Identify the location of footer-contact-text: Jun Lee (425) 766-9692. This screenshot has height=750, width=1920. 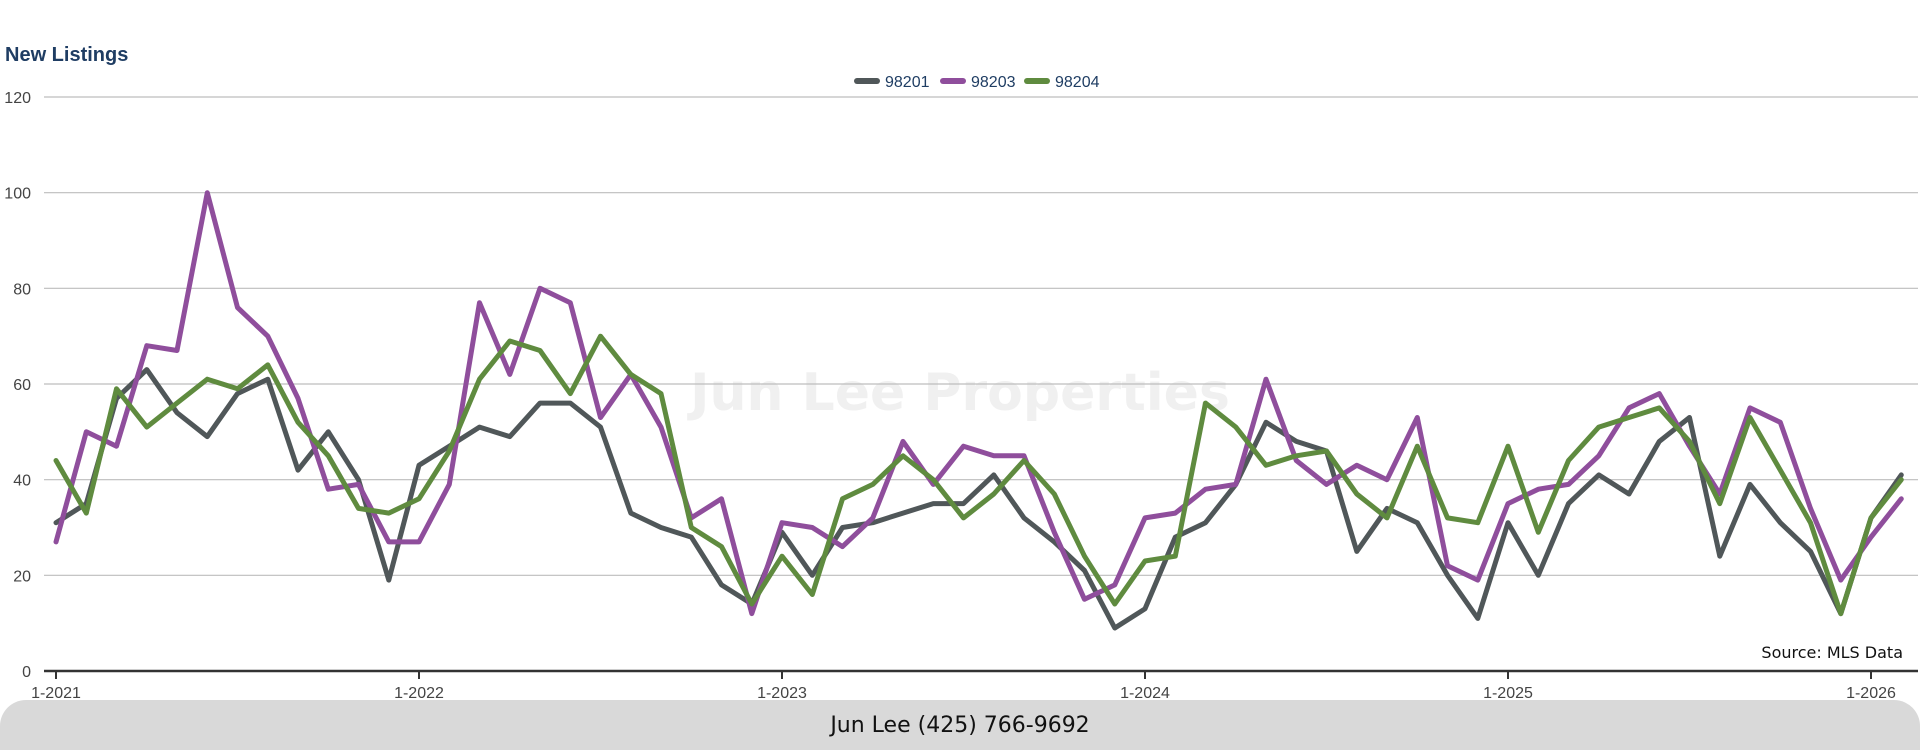
(960, 725).